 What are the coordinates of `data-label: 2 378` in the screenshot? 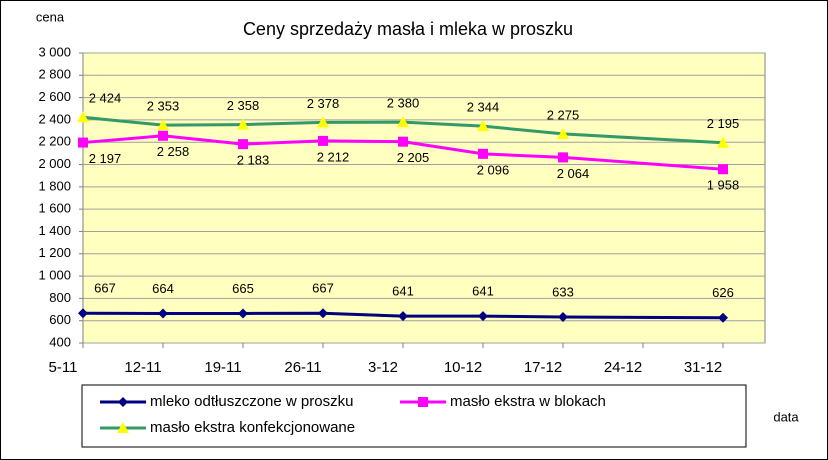 It's located at (323, 103).